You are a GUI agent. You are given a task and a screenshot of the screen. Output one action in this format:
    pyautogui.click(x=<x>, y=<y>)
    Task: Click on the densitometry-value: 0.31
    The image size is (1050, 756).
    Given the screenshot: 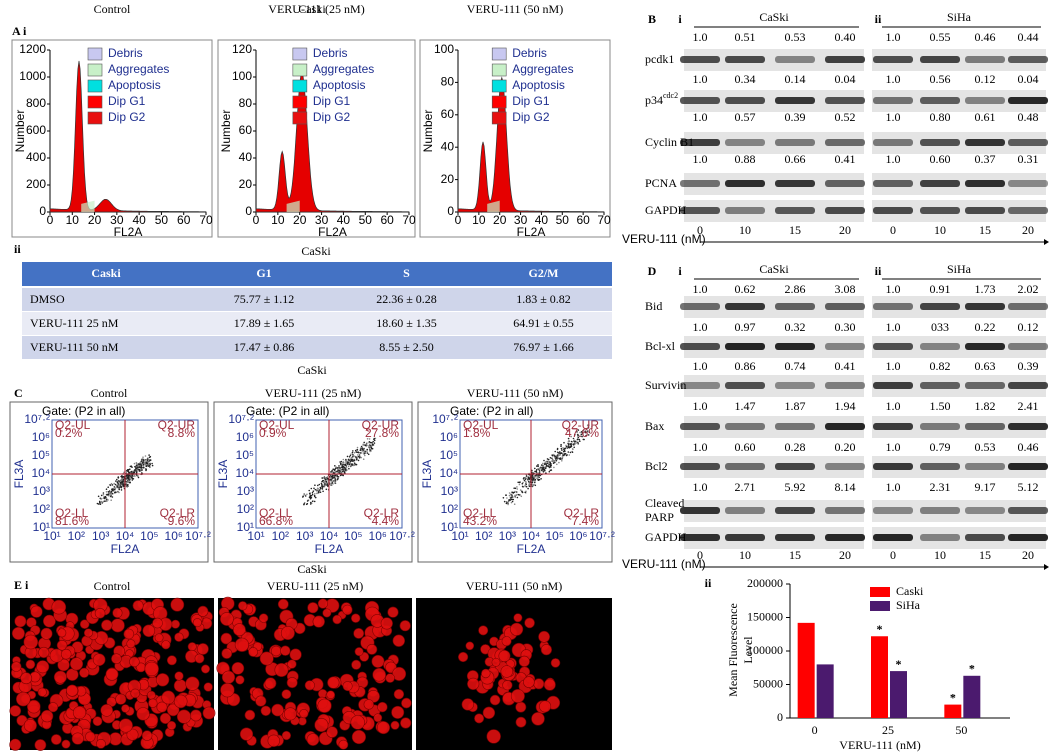 What is the action you would take?
    pyautogui.click(x=1028, y=159)
    